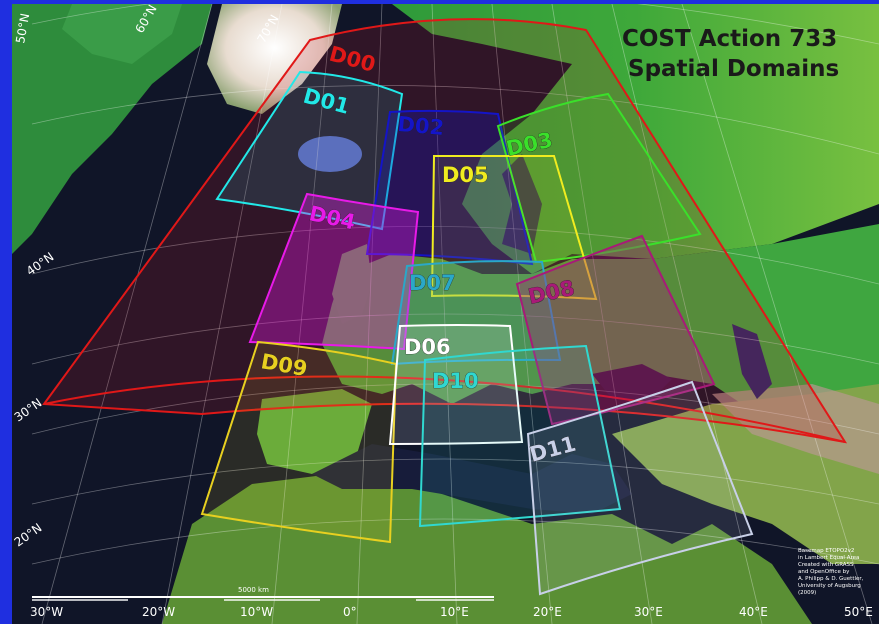  I want to click on lon-label-30w: 30°W, so click(46, 612).